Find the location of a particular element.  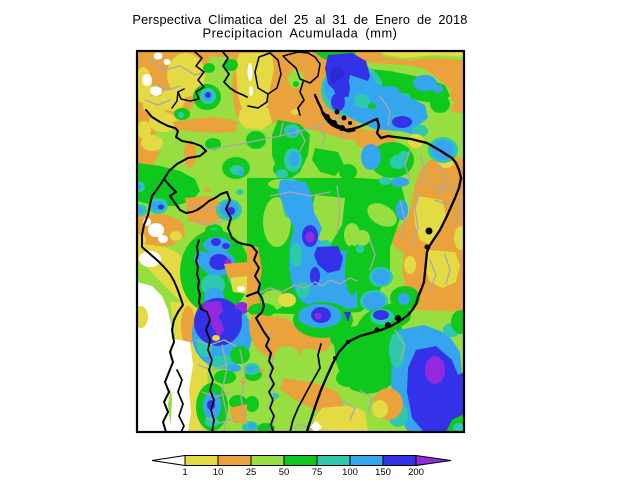

svg-text: 150 is located at coordinates (383, 472).